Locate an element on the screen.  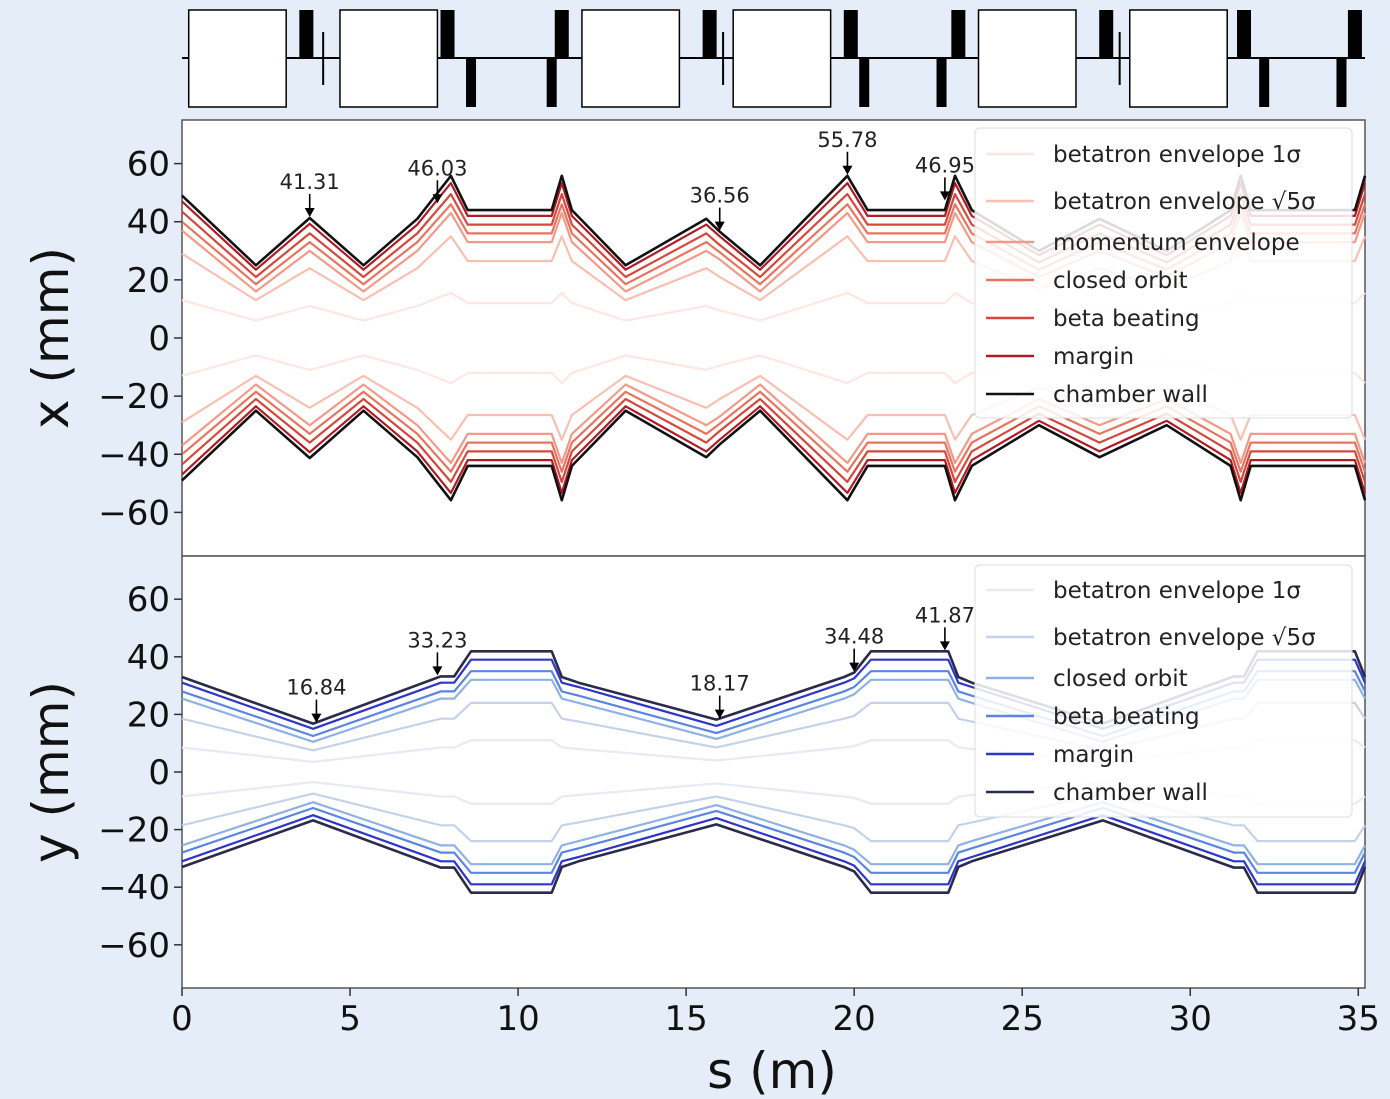
x-tick-label: 5 is located at coordinates (350, 1019).